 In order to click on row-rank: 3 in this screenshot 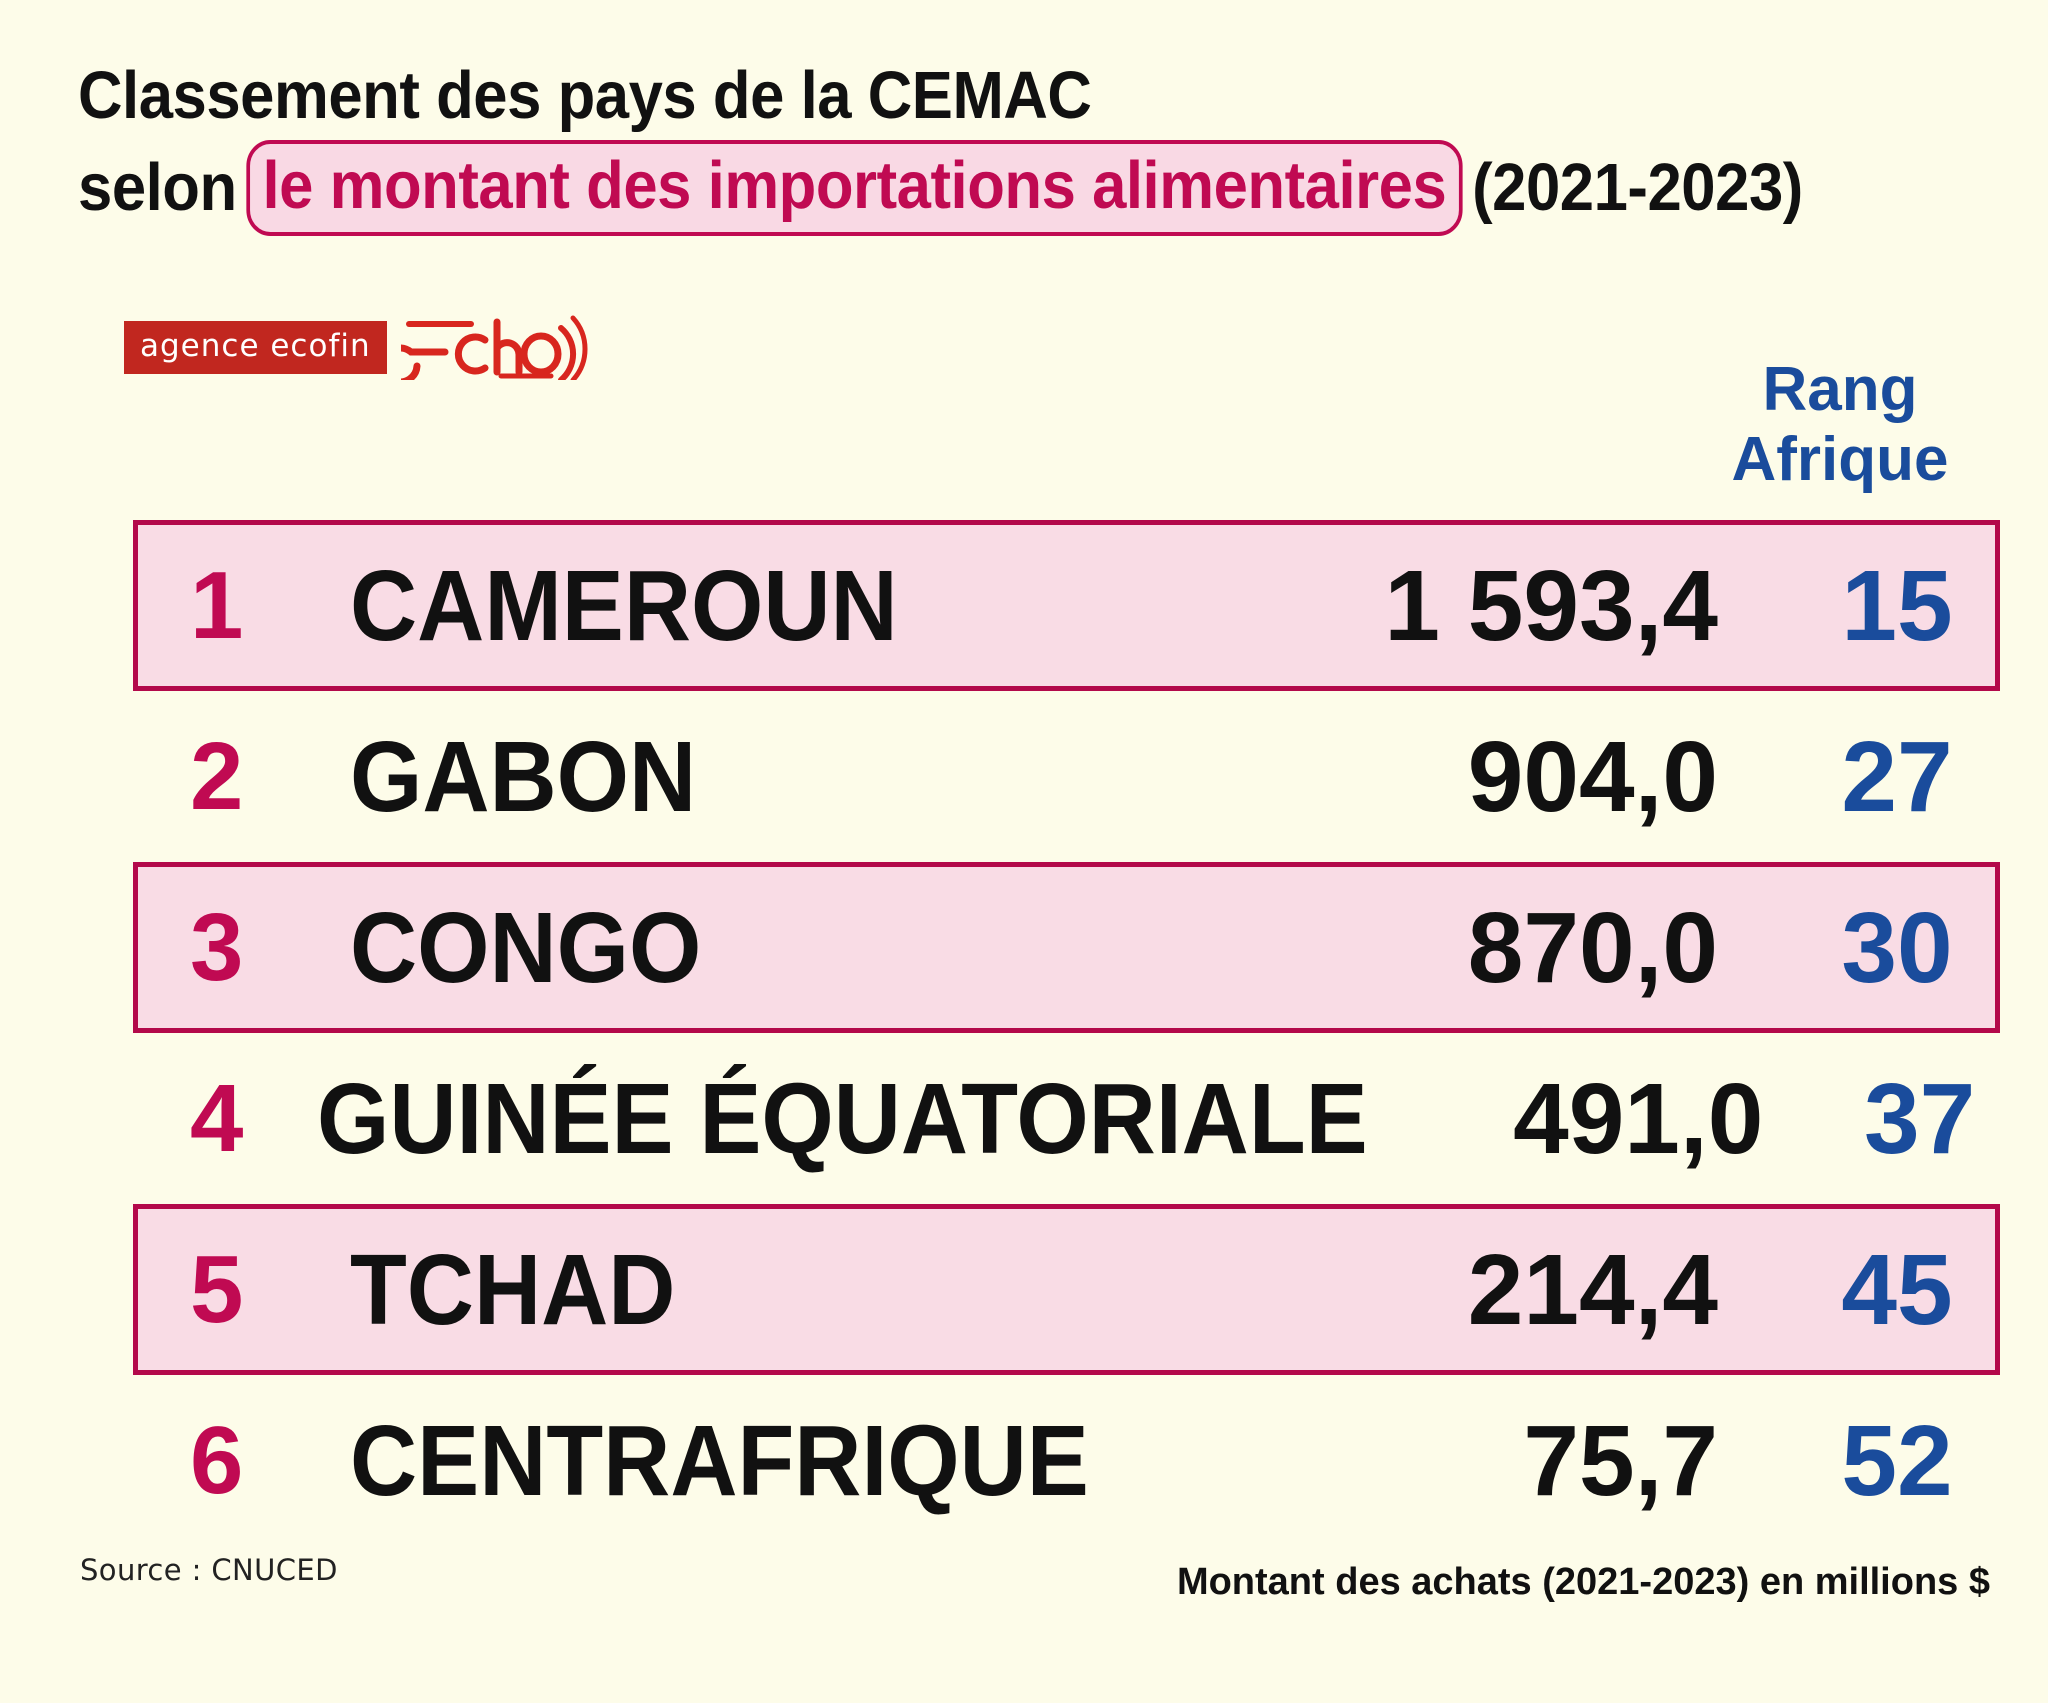, I will do `click(217, 947)`.